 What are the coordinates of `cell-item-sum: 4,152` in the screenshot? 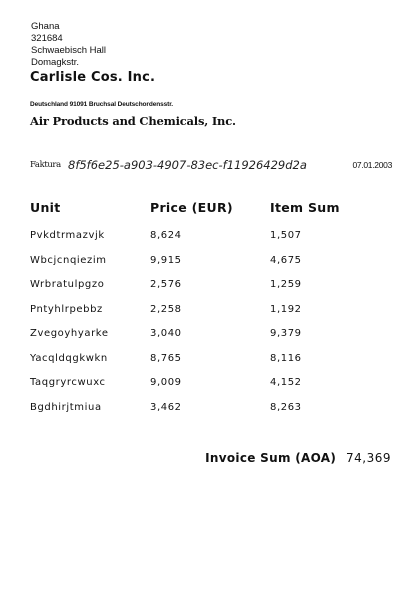 It's located at (286, 382).